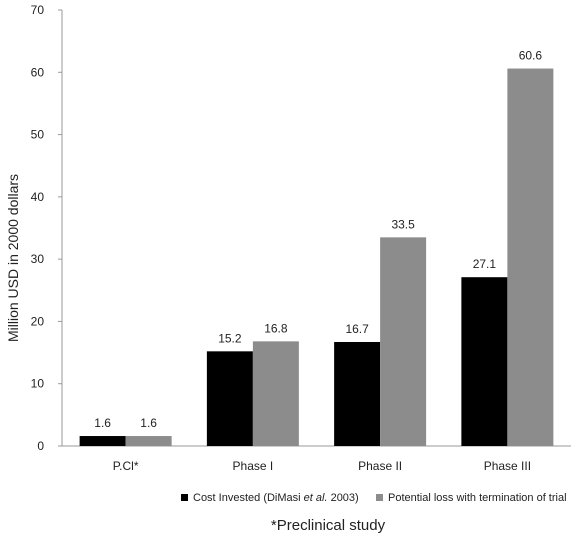 Image resolution: width=576 pixels, height=538 pixels. What do you see at coordinates (102, 423) in the screenshot?
I see `data-label-cost-invested: 1.6` at bounding box center [102, 423].